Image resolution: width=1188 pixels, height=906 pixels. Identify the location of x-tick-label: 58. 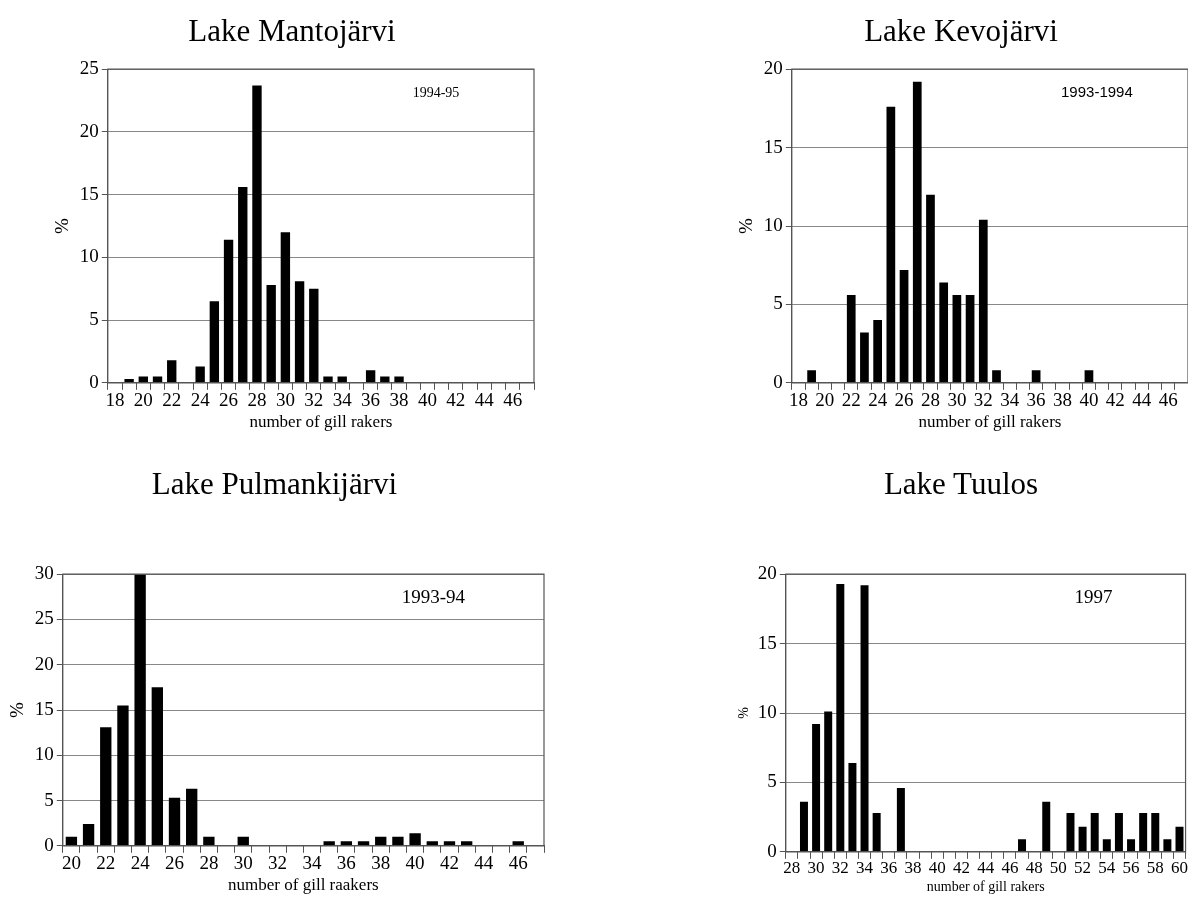
(1155, 868).